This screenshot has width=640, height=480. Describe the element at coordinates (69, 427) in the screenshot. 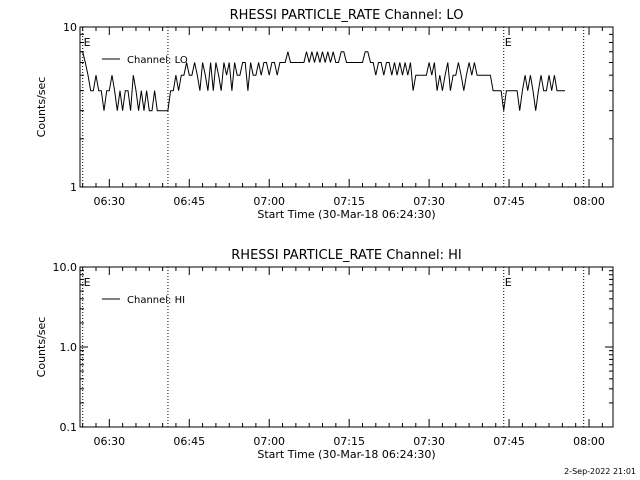

I see `y-tick-label: 0.1` at that location.